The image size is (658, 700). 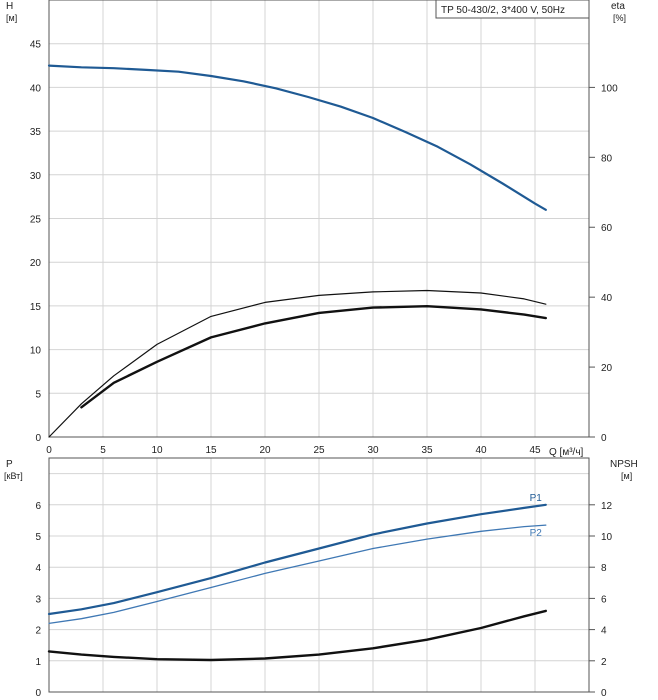 I want to click on upper-left-axis-unit: [м], so click(x=11, y=18).